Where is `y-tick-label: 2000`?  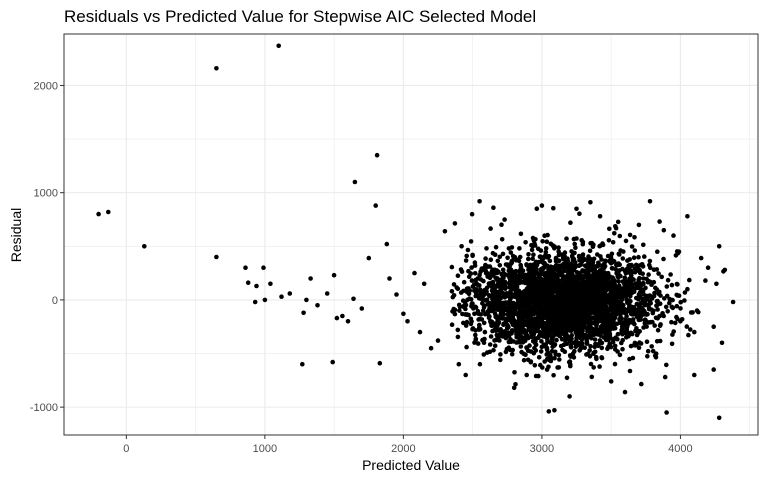 y-tick-label: 2000 is located at coordinates (46, 86).